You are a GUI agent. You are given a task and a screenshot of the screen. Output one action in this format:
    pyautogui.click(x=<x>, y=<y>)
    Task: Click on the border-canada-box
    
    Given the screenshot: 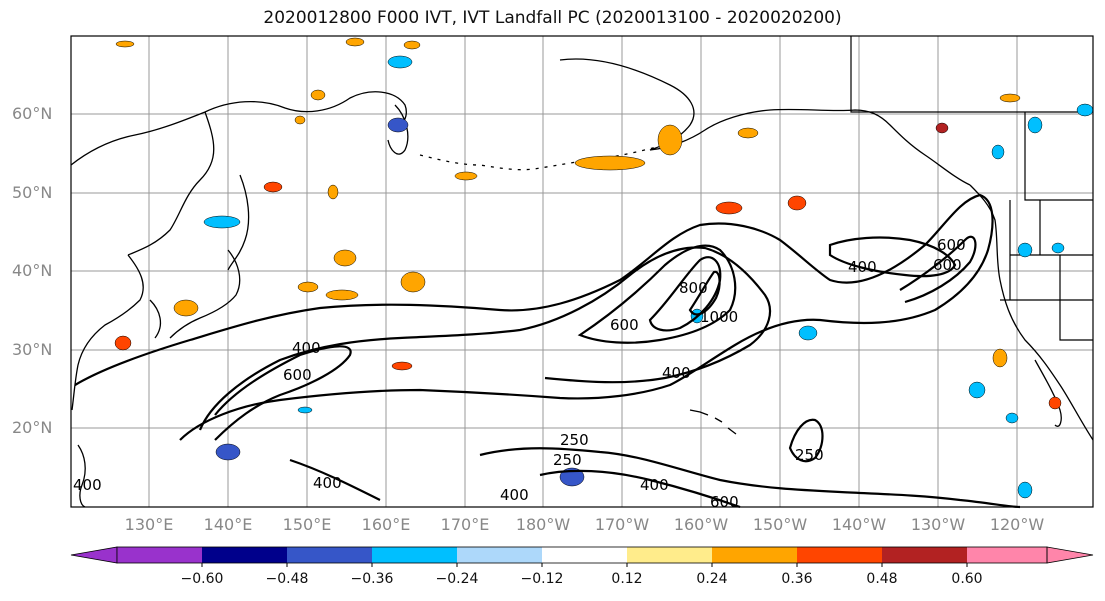 What is the action you would take?
    pyautogui.click(x=1058, y=156)
    